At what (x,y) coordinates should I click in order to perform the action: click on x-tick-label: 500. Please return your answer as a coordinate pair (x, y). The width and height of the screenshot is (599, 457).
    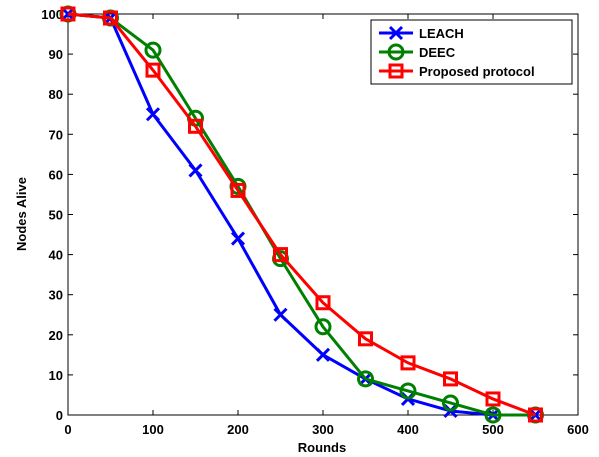
    Looking at the image, I should click on (493, 429).